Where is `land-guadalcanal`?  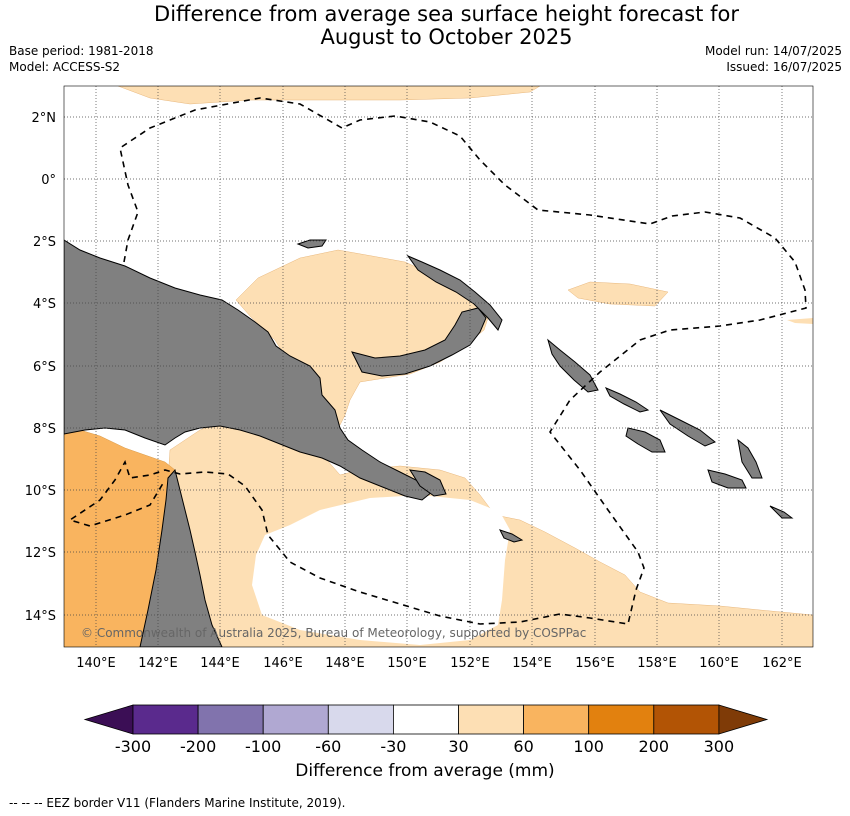 land-guadalcanal is located at coordinates (645, 440).